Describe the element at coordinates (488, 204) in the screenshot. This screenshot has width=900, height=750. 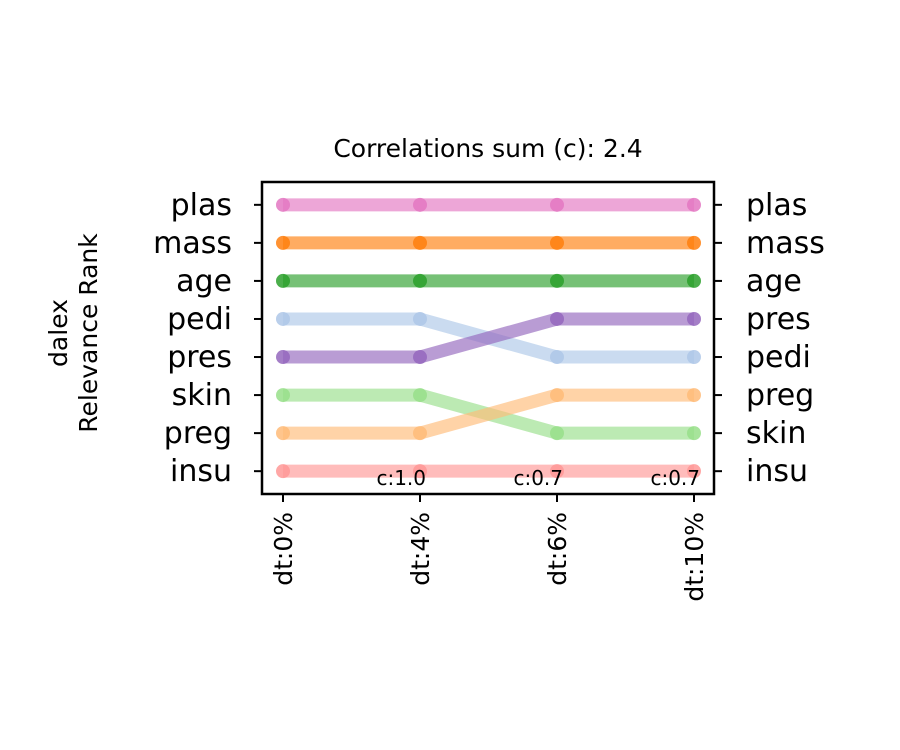
I see `series-plas` at that location.